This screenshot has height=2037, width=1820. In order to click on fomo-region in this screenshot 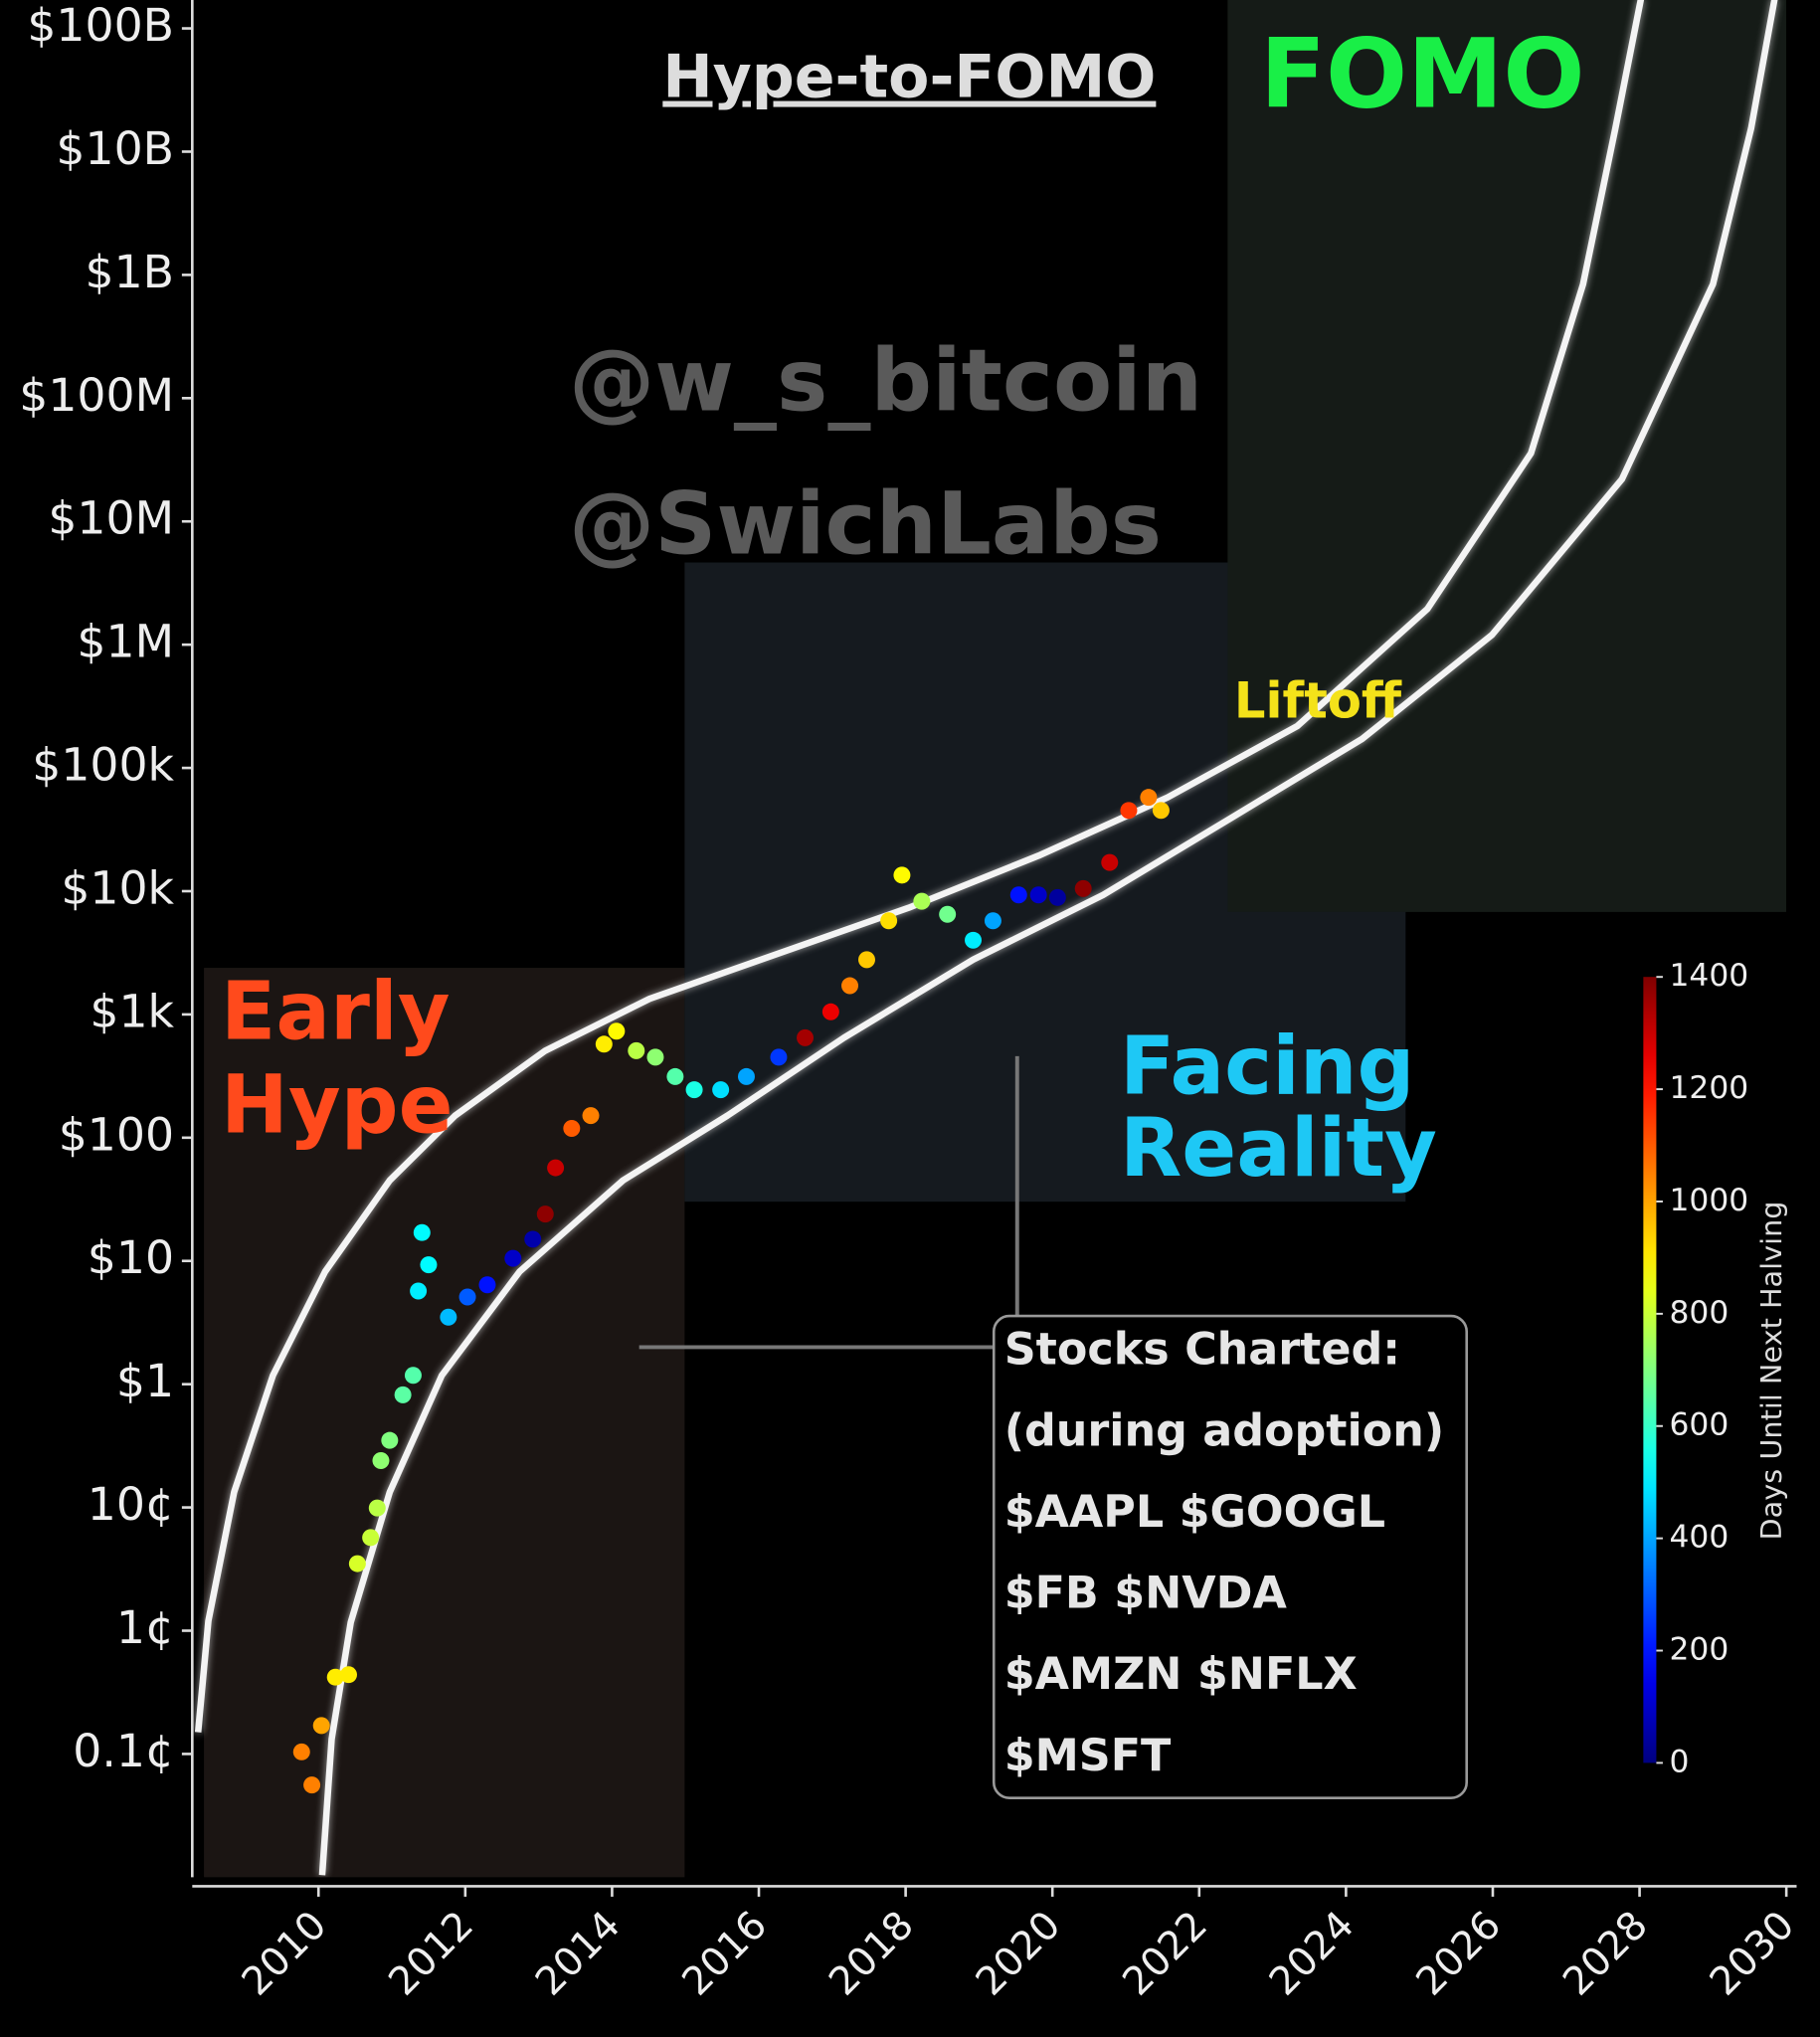, I will do `click(1507, 456)`.